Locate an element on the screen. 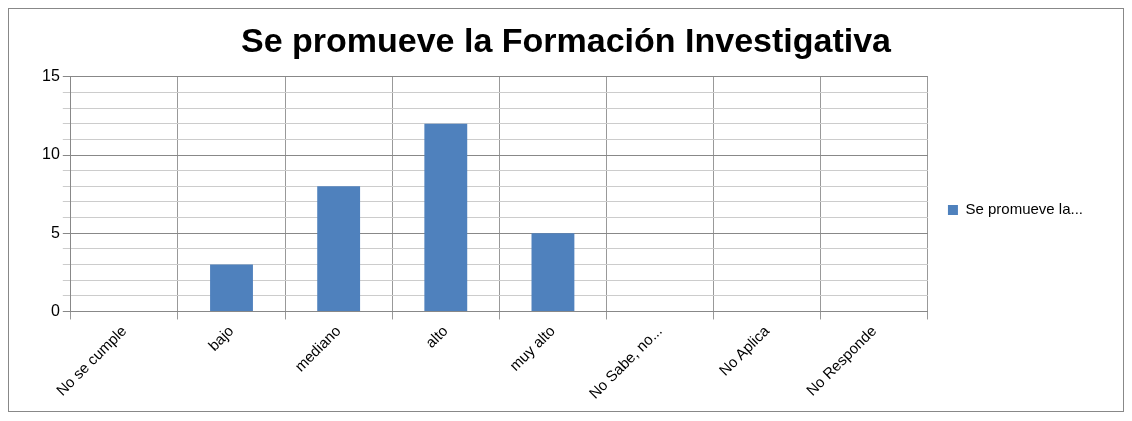  y-tick-label: 15 is located at coordinates (51, 76).